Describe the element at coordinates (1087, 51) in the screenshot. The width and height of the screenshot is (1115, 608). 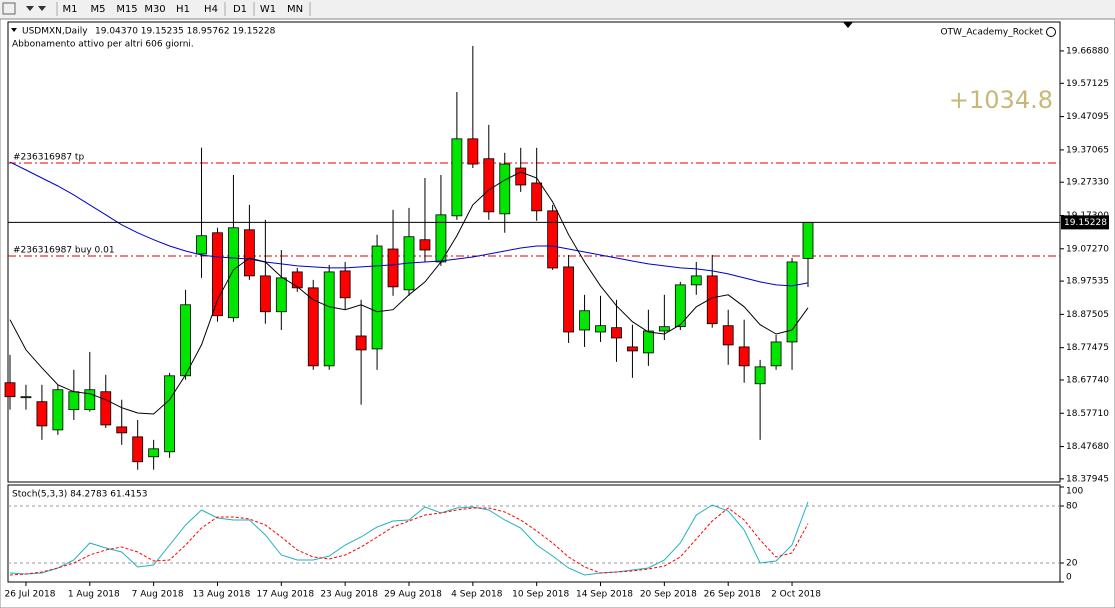
I see `y-tick-label: 19.66880` at that location.